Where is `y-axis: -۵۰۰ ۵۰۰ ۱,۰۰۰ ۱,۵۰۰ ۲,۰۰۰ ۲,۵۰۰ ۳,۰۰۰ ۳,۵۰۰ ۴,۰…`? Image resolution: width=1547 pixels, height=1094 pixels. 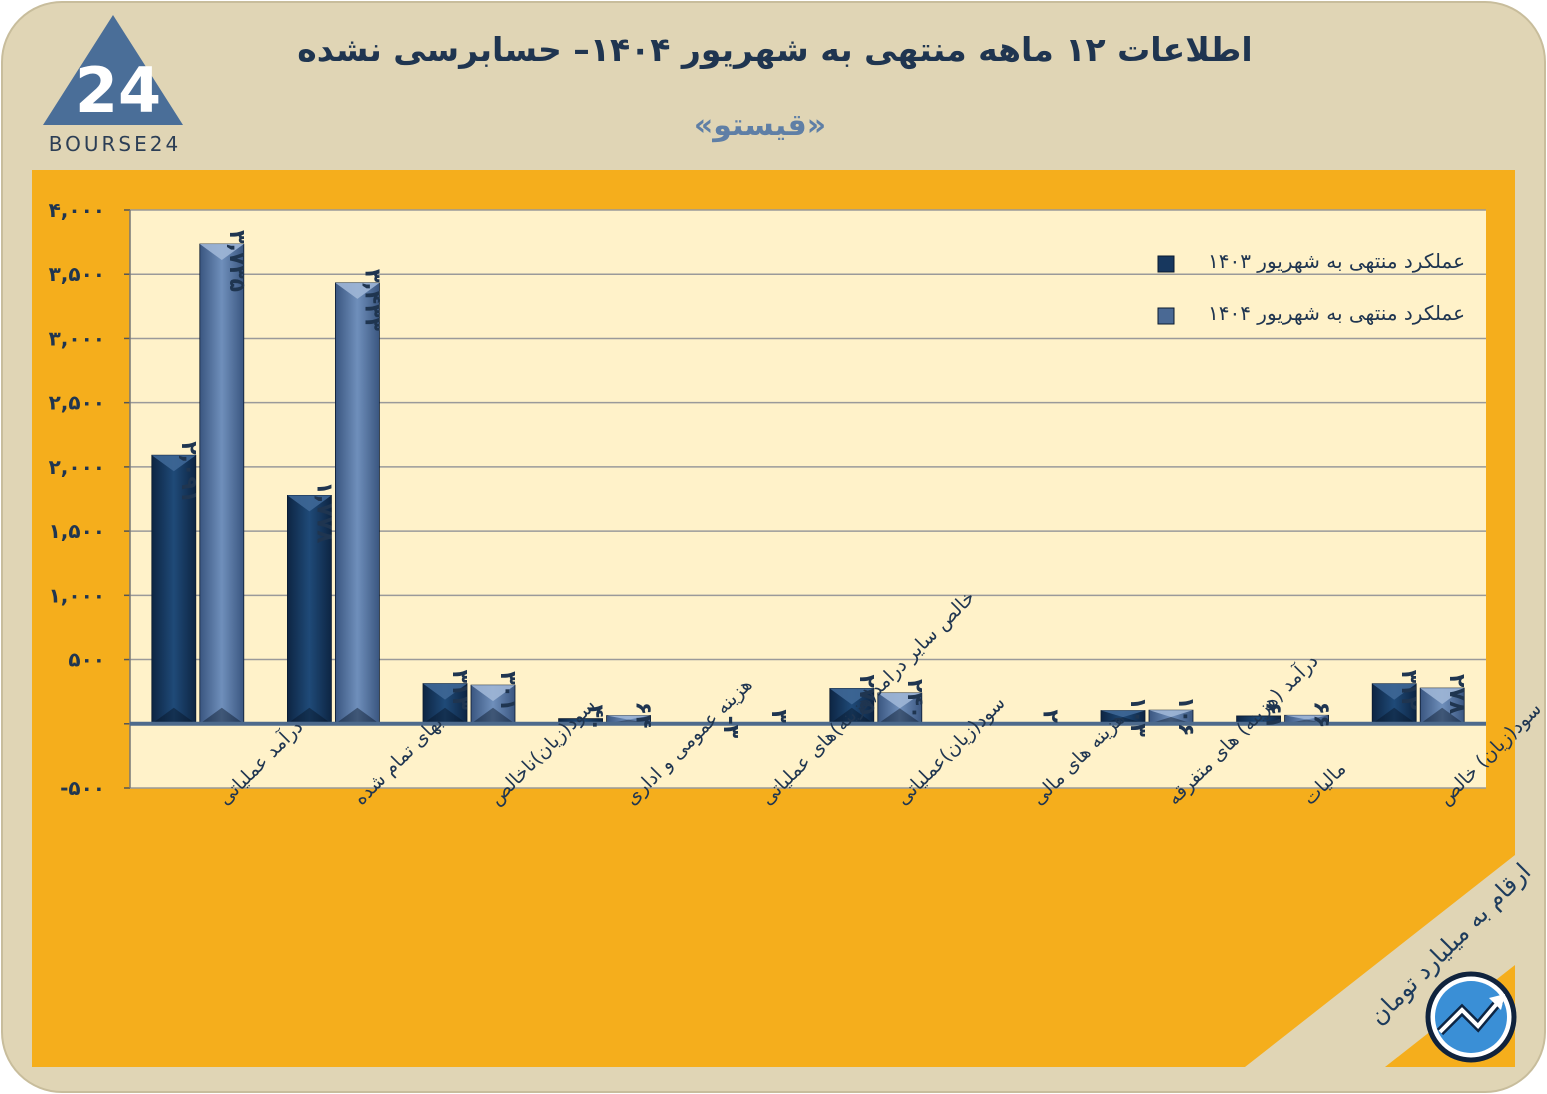
y-axis: -۵۰۰ ۵۰۰ ۱,۰۰۰ ۱,۵۰۰ ۲,۰۰۰ ۲,۵۰۰ ۳,۰۰۰ ۳,۵۰۰ ۴,۰… is located at coordinates (90, 499).